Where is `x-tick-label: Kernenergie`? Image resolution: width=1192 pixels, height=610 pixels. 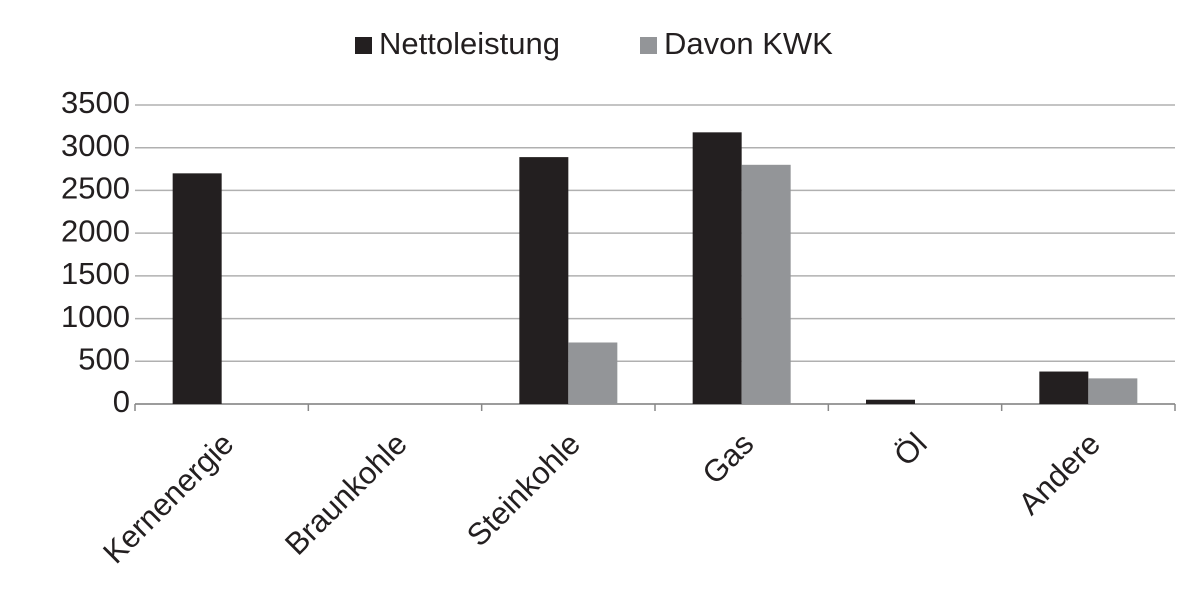
x-tick-label: Kernenergie is located at coordinates (168, 498).